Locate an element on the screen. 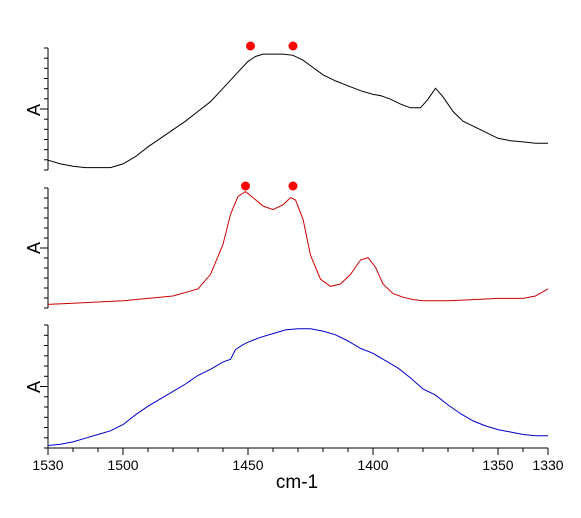  x-axis-title: cm-1 is located at coordinates (297, 482).